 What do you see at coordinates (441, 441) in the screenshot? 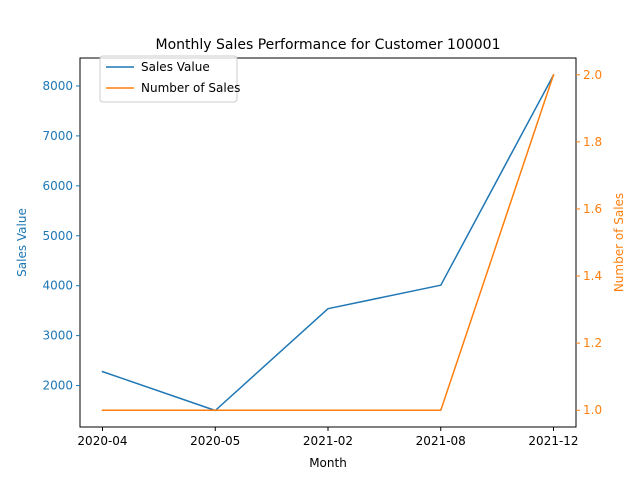
I see `x-tick-label: 2021-08` at bounding box center [441, 441].